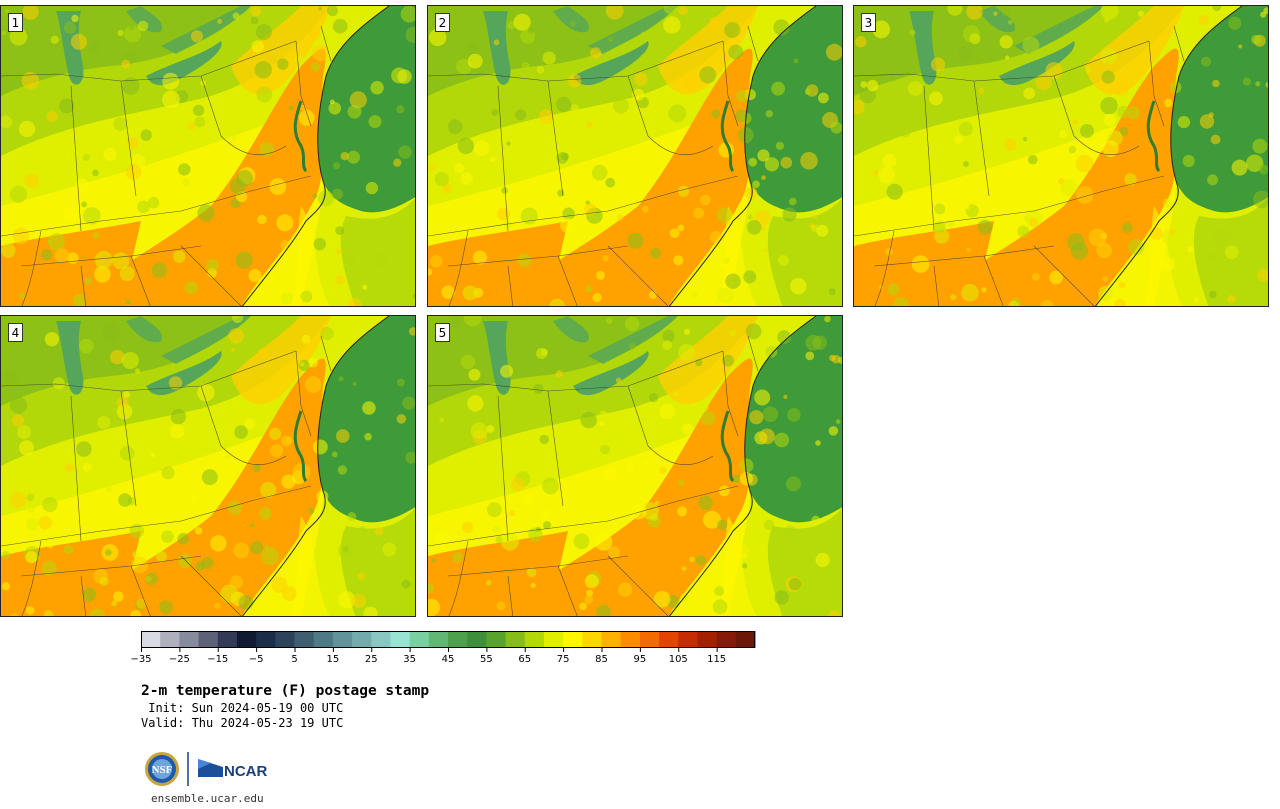 This screenshot has height=809, width=1280. Describe the element at coordinates (232, 769) in the screenshot. I see `ncar-logo: NCAR` at that location.